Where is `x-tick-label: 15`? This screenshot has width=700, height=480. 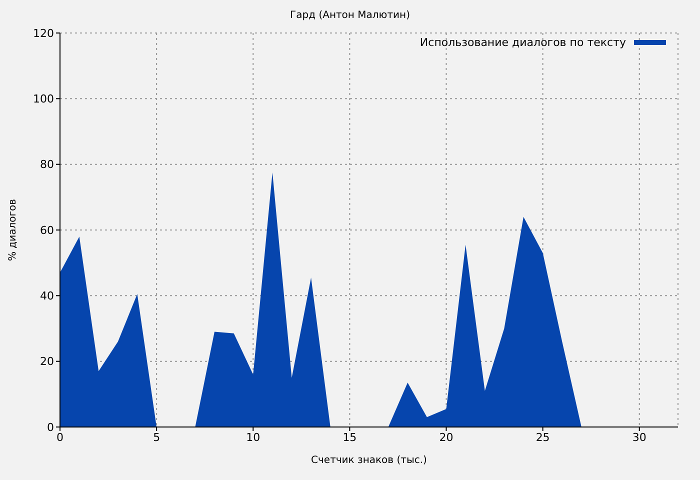 x-tick-label: 15 is located at coordinates (349, 437).